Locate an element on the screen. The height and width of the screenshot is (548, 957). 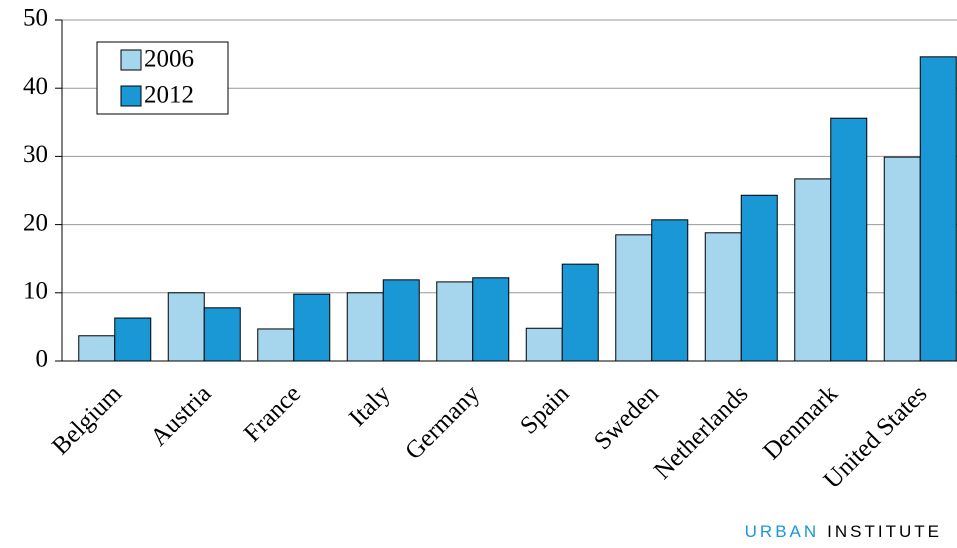
brand-institute: INSTITUTE is located at coordinates (884, 531).